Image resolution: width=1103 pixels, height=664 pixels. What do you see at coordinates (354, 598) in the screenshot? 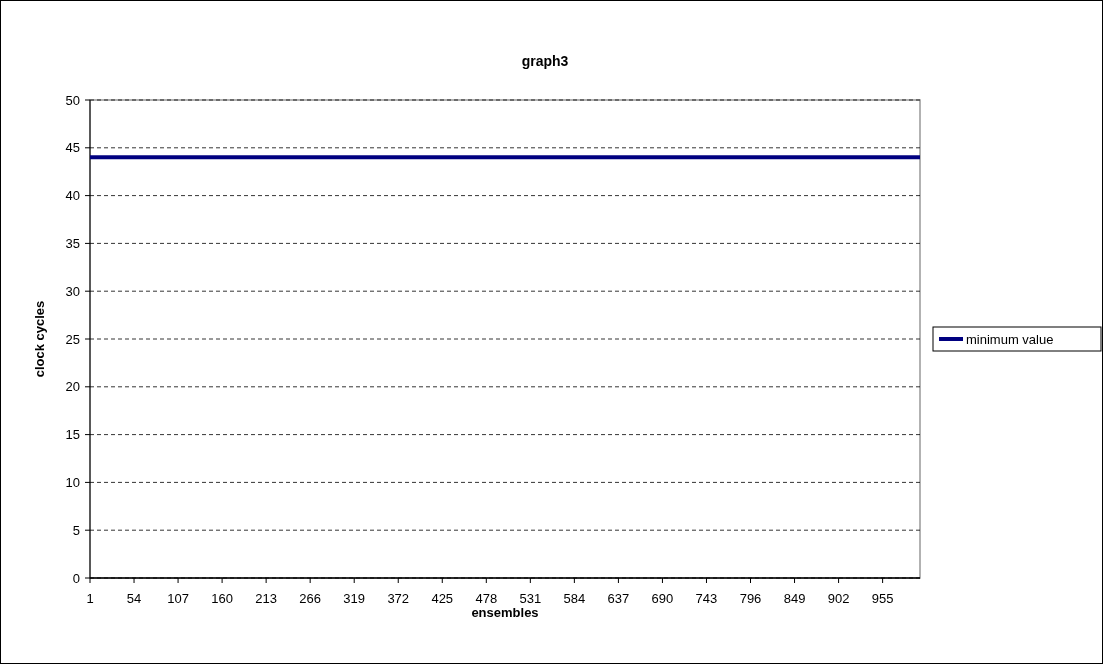
I see `x-tick-label: 319` at bounding box center [354, 598].